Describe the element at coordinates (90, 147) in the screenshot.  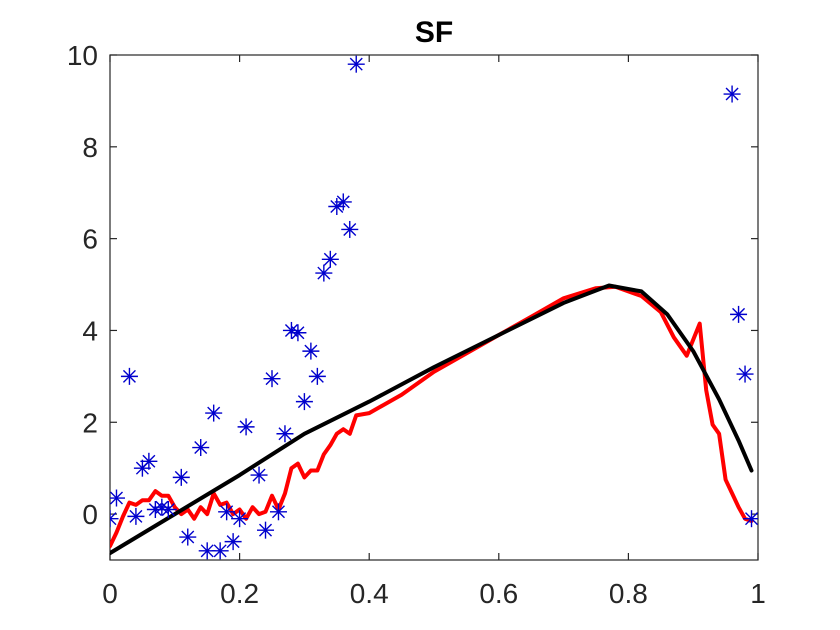
I see `y-tick-label: 8` at that location.